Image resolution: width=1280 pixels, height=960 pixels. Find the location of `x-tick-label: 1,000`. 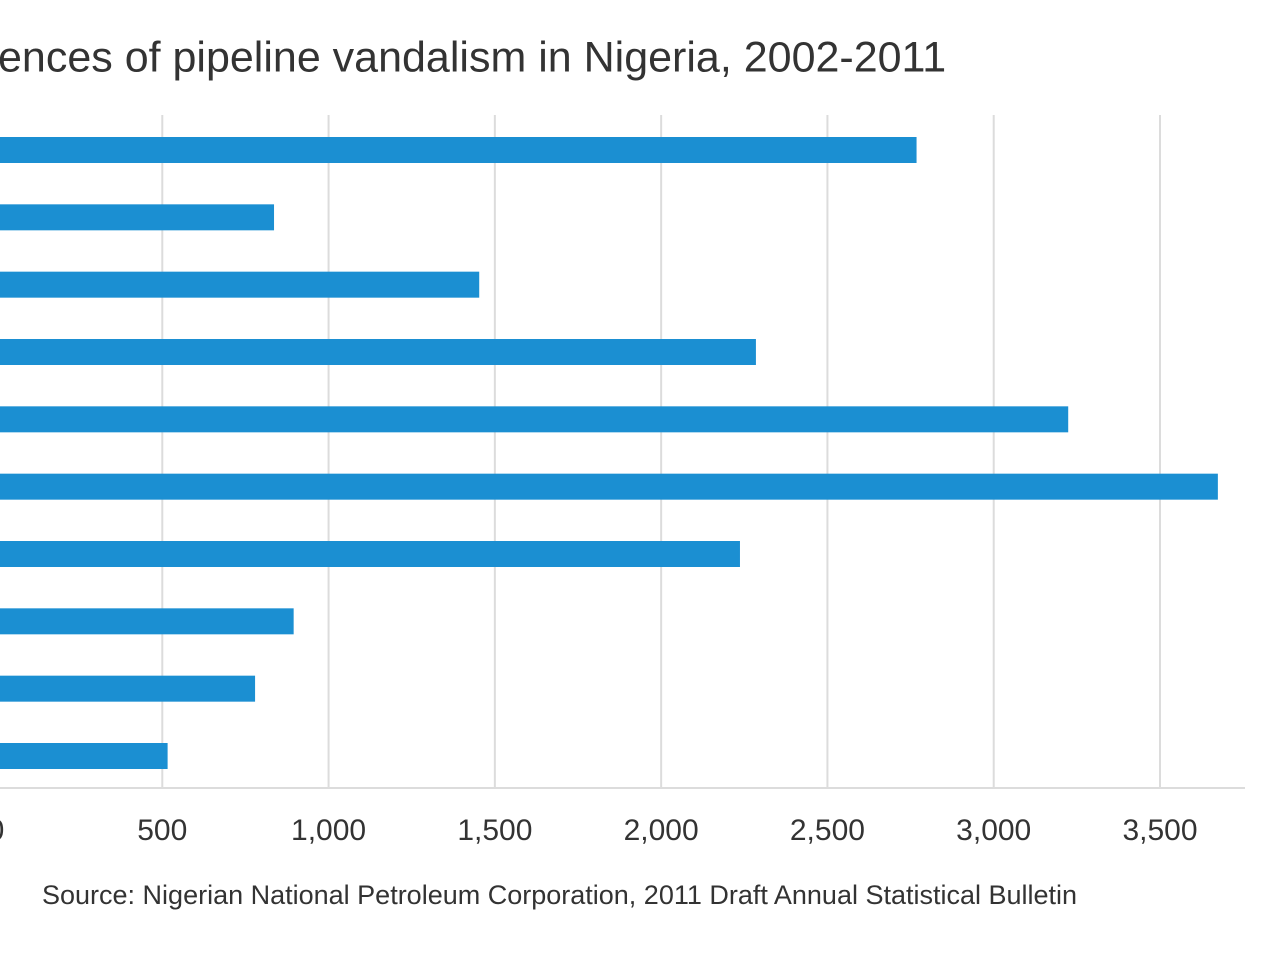

x-tick-label: 1,000 is located at coordinates (328, 830).